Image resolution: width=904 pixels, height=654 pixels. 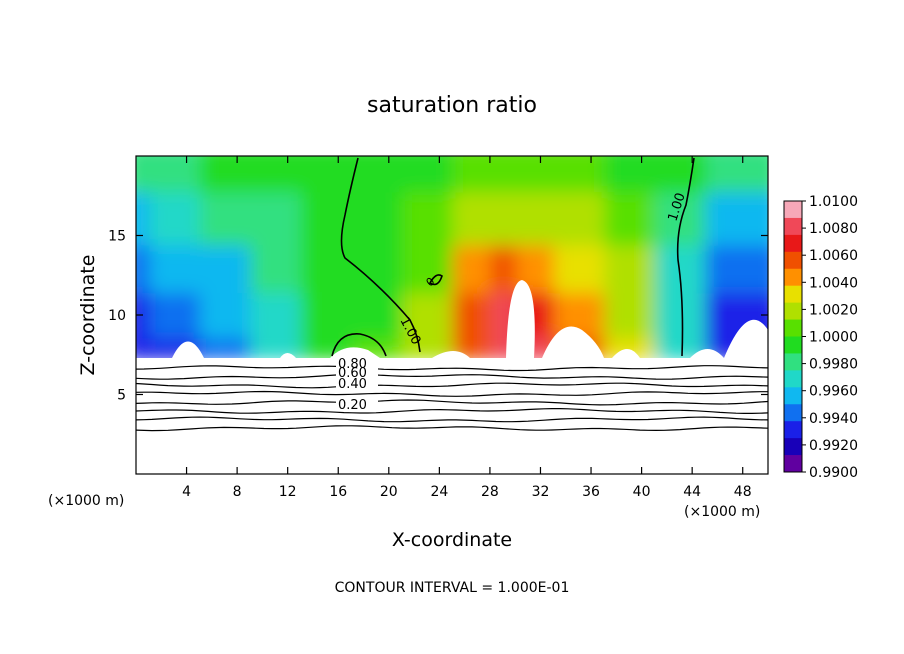 I want to click on colorbar-label: 1.0080, so click(x=833, y=229).